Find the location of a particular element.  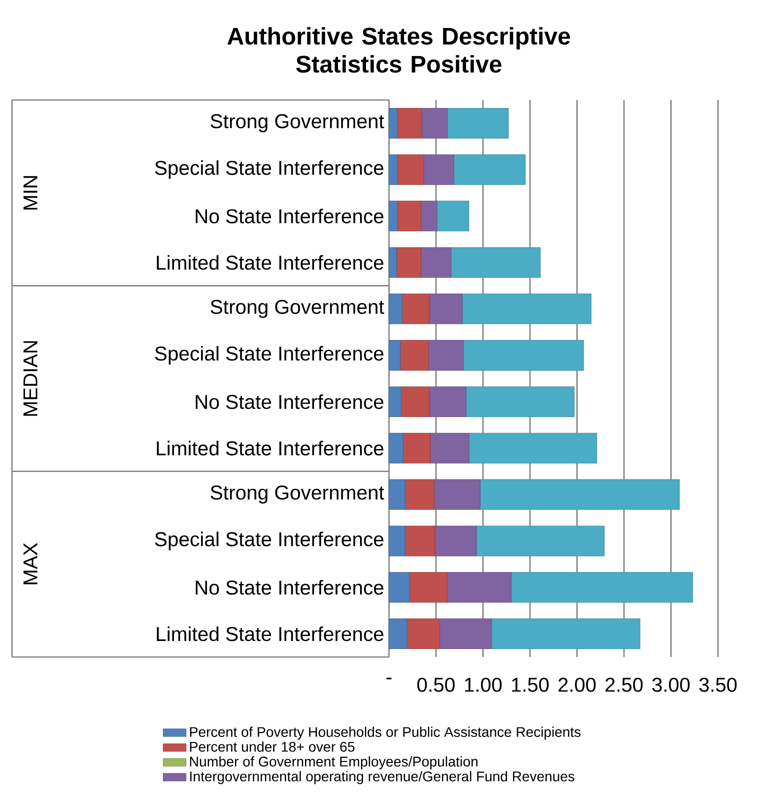

legend-label: Percent under 18+ over 65 is located at coordinates (272, 746).